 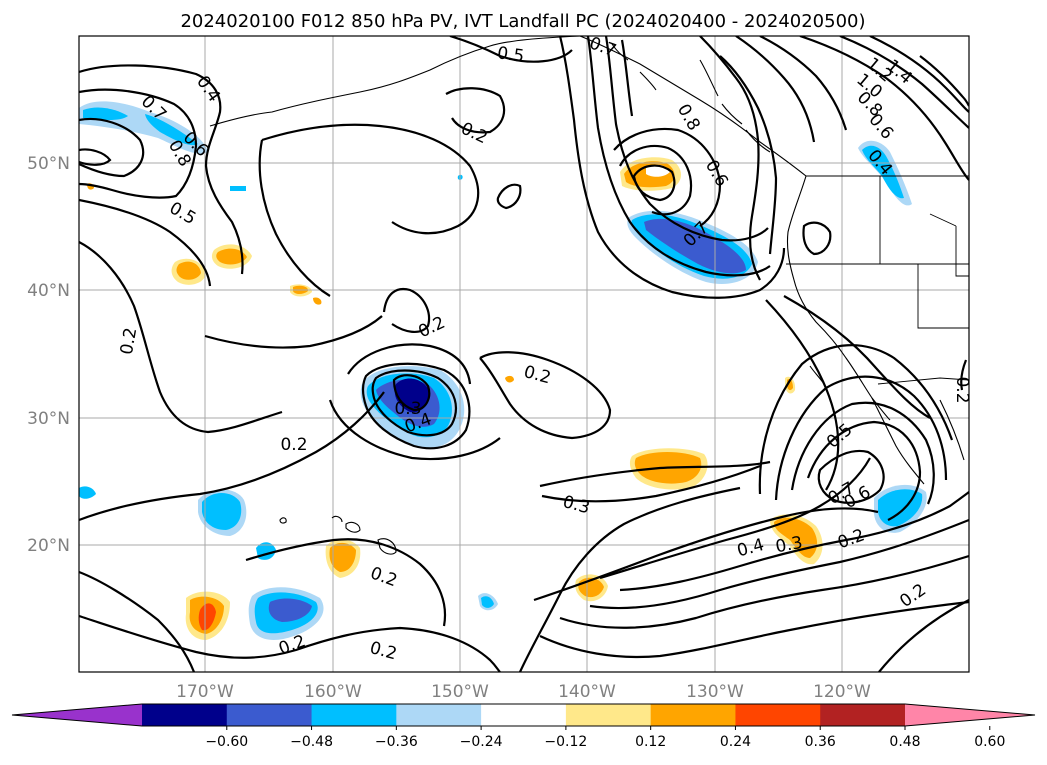 I want to click on colorbar-tick-label: 0.60, so click(x=989, y=742).